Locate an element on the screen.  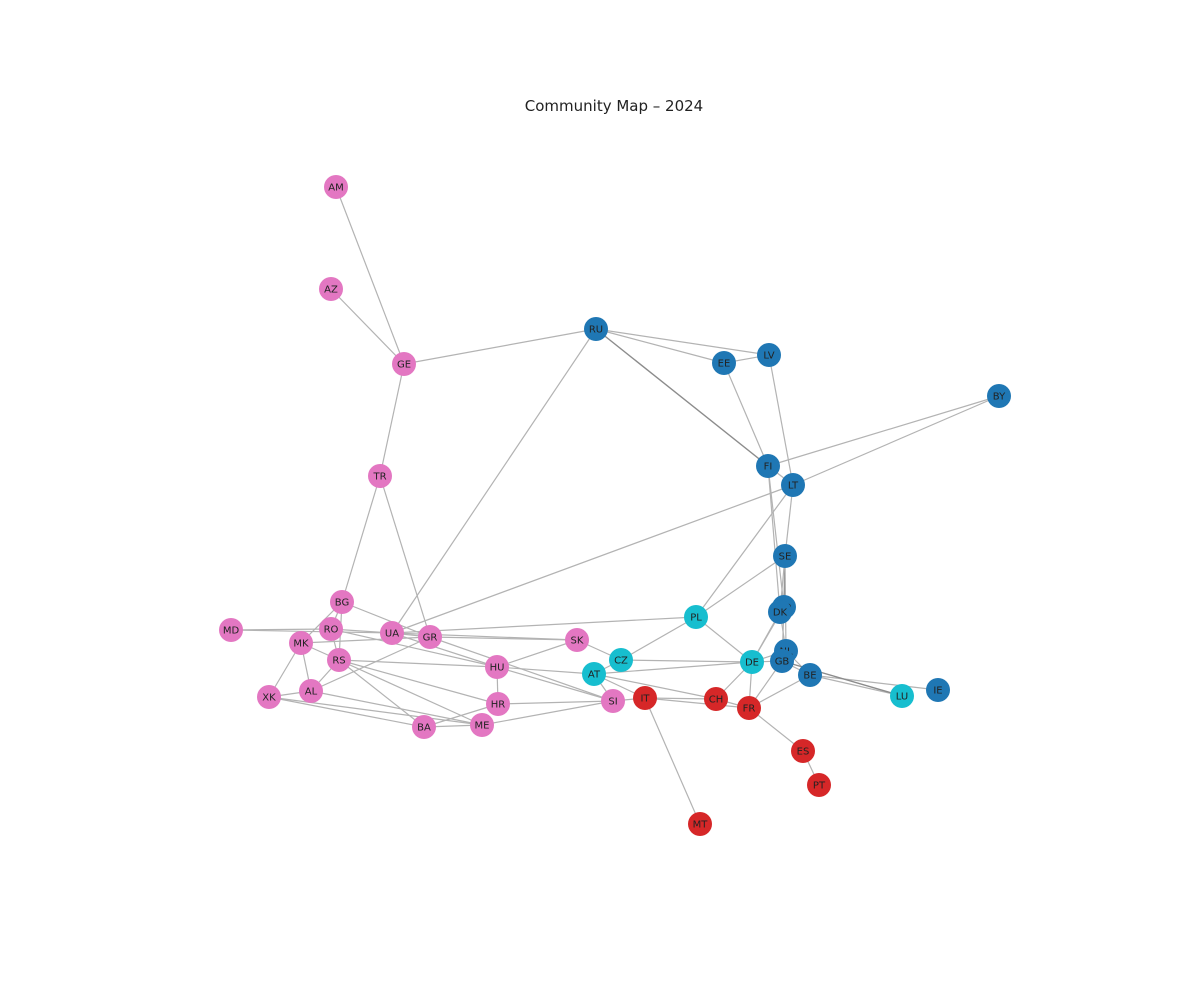
node-hu: HU is located at coordinates (497, 667).